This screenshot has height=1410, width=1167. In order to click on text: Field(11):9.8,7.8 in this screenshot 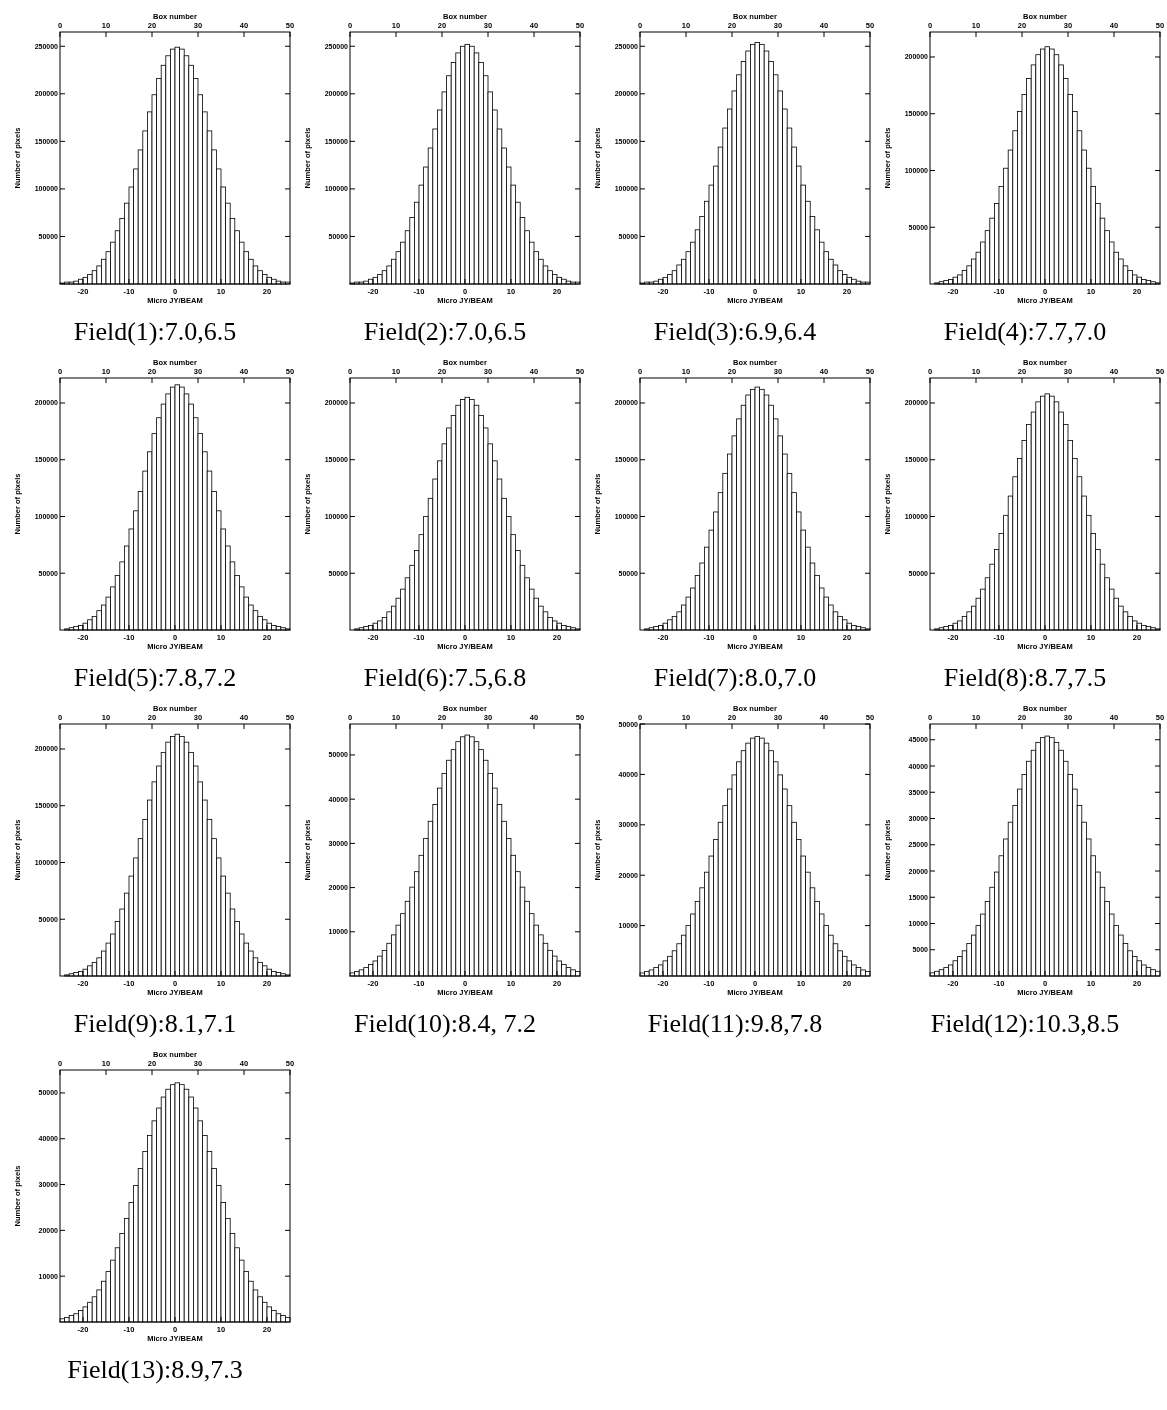, I will do `click(735, 1023)`.